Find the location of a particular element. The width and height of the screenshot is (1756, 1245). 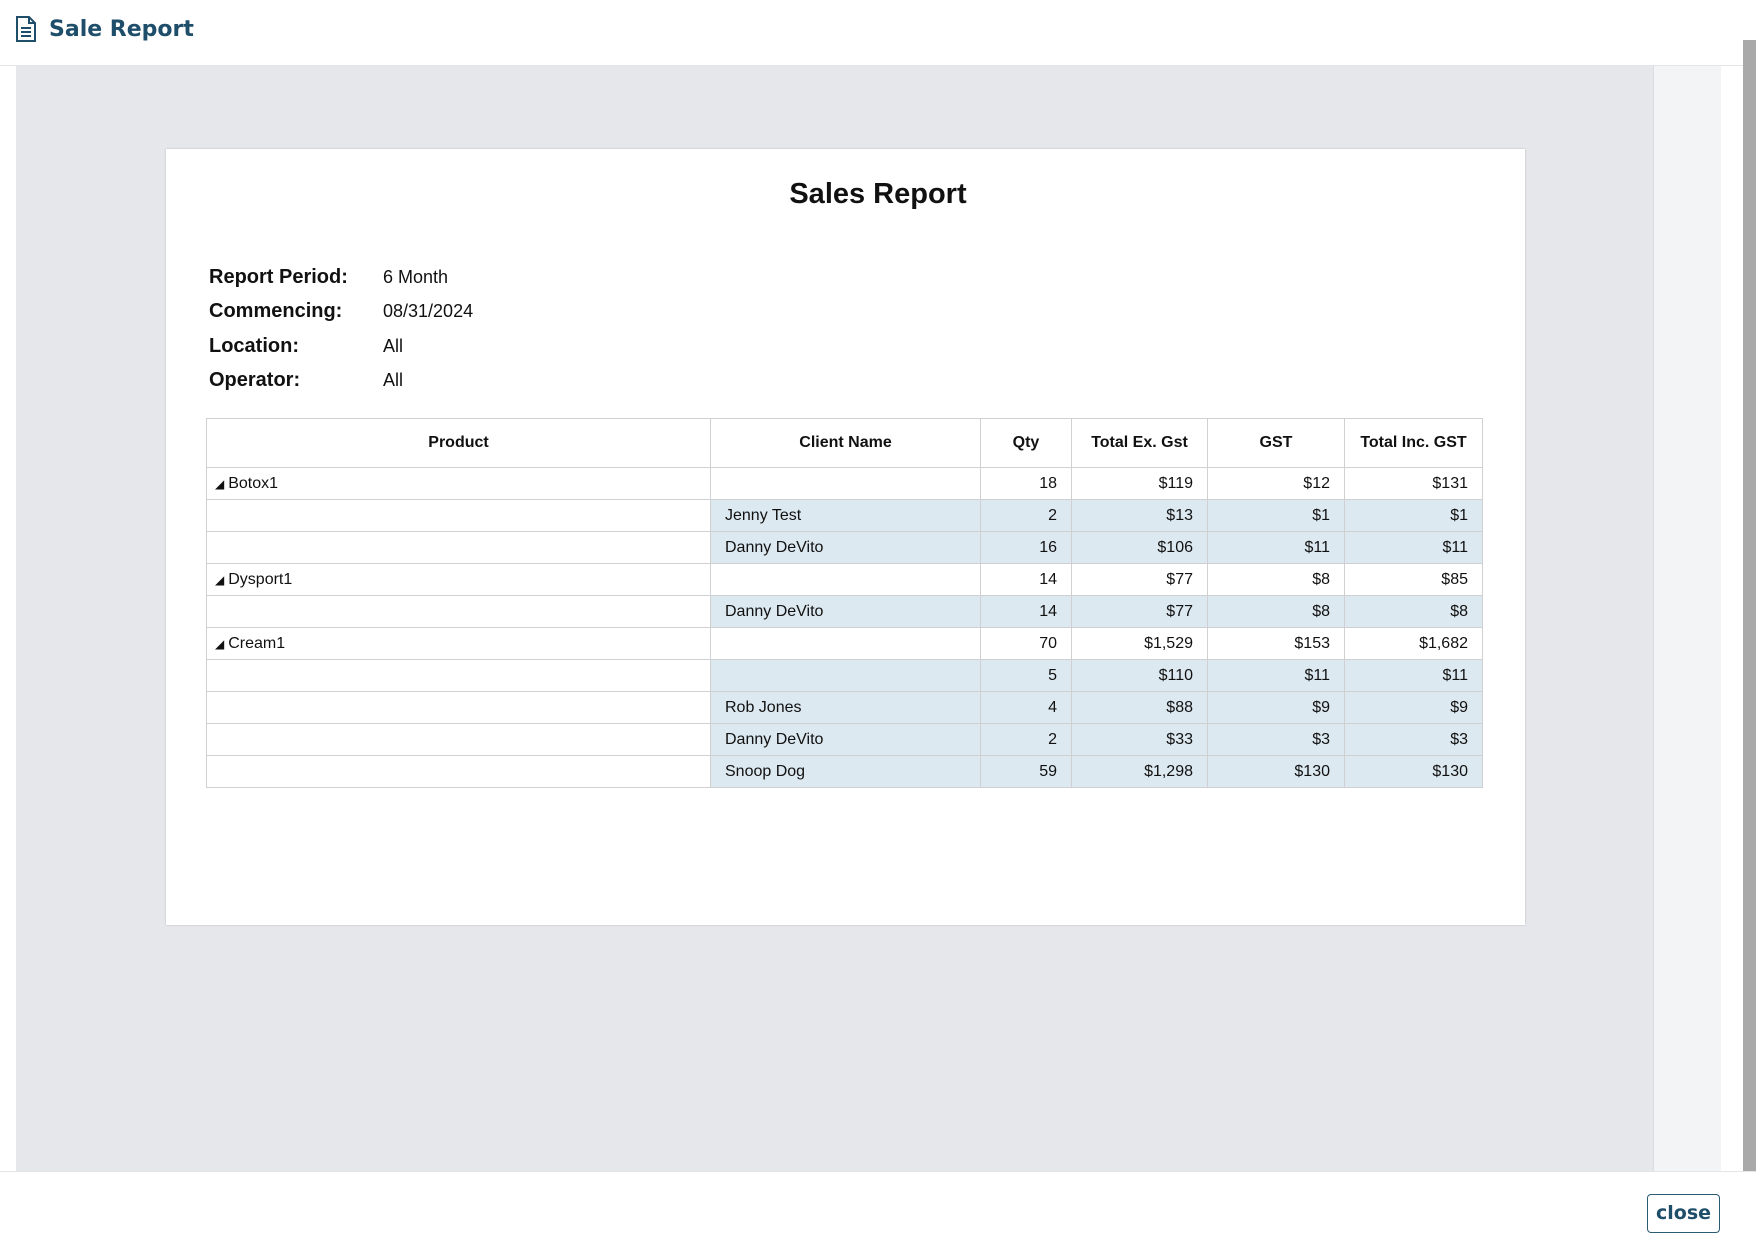

meta-label: Location: is located at coordinates (254, 346).